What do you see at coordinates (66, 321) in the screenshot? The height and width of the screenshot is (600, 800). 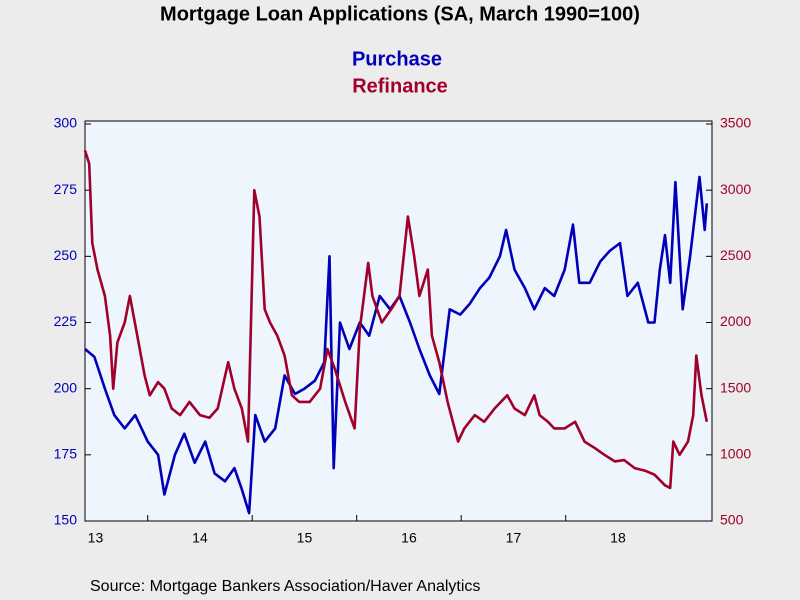 I see `y-tick-label: 225` at bounding box center [66, 321].